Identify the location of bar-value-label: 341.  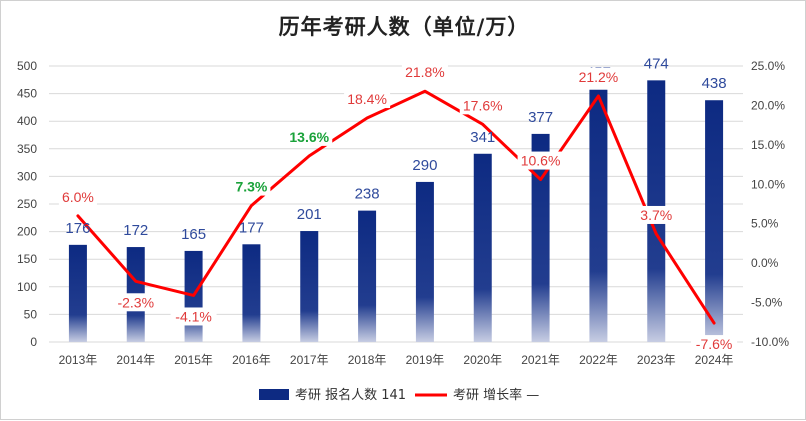
(482, 137).